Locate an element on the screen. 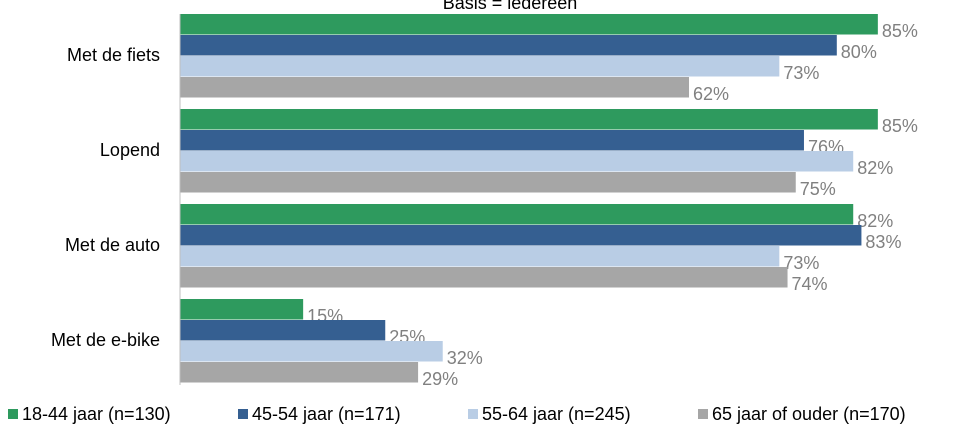 The width and height of the screenshot is (979, 430). category-label: Met de e-bike is located at coordinates (105, 340).